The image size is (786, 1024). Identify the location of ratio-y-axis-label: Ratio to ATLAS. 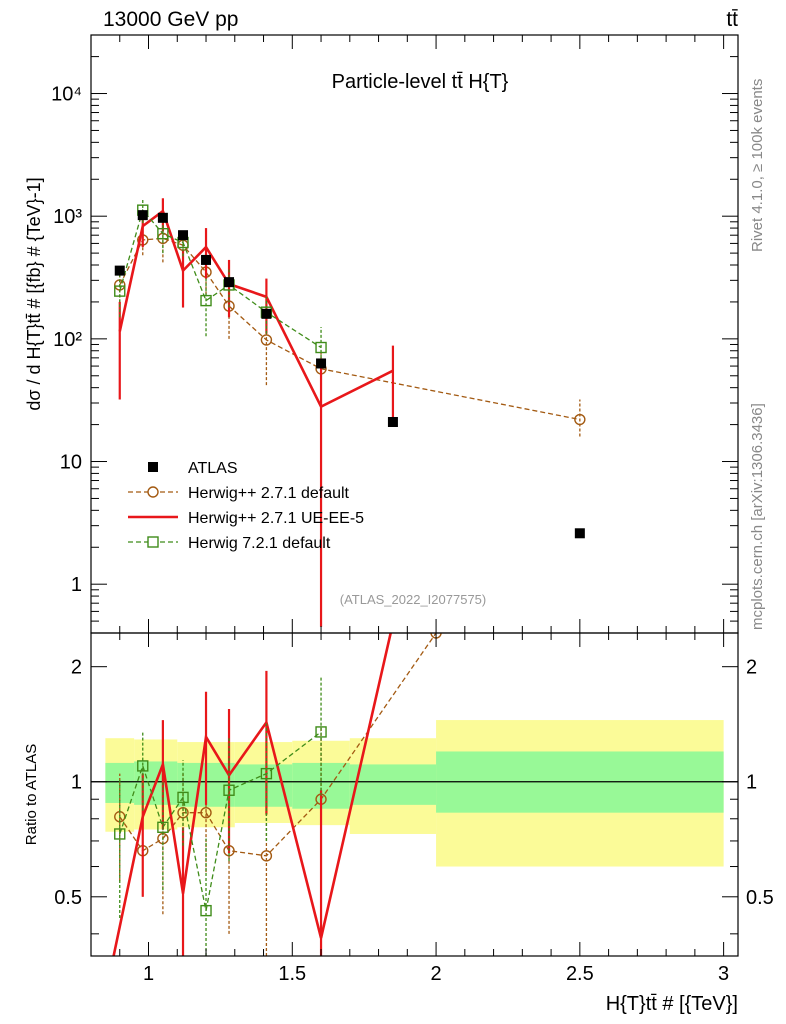
(31, 794).